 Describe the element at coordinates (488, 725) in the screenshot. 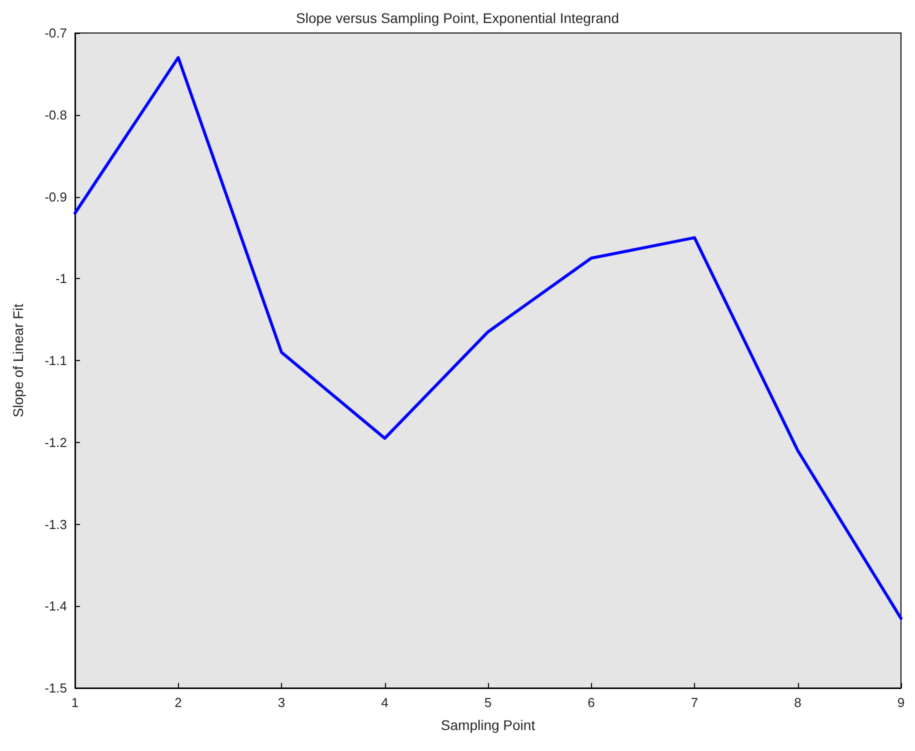

I see `x-axis-title: Sampling Point` at that location.